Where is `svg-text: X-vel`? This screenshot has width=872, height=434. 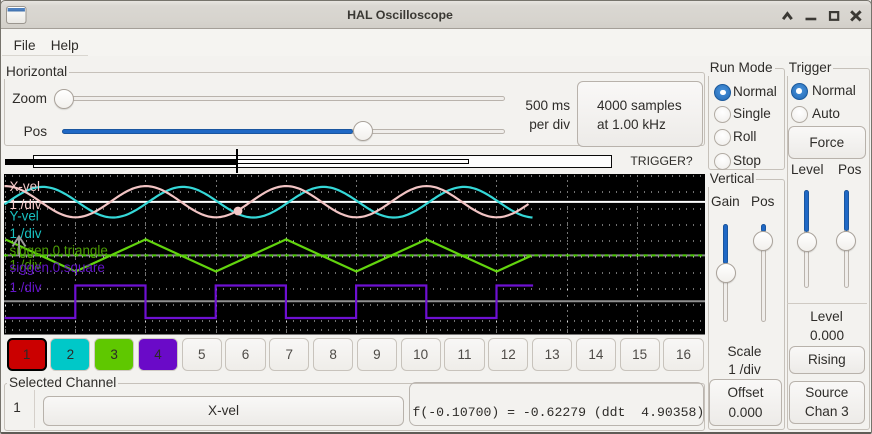
svg-text: X-vel is located at coordinates (24, 186).